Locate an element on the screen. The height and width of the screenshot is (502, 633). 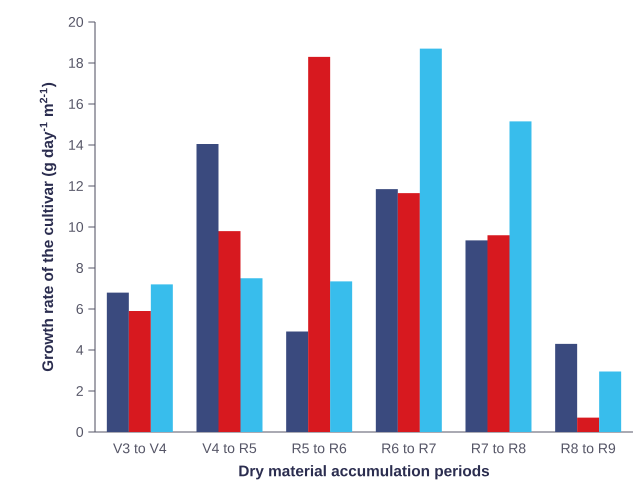
x-tick-label: R6 to R7 is located at coordinates (409, 448).